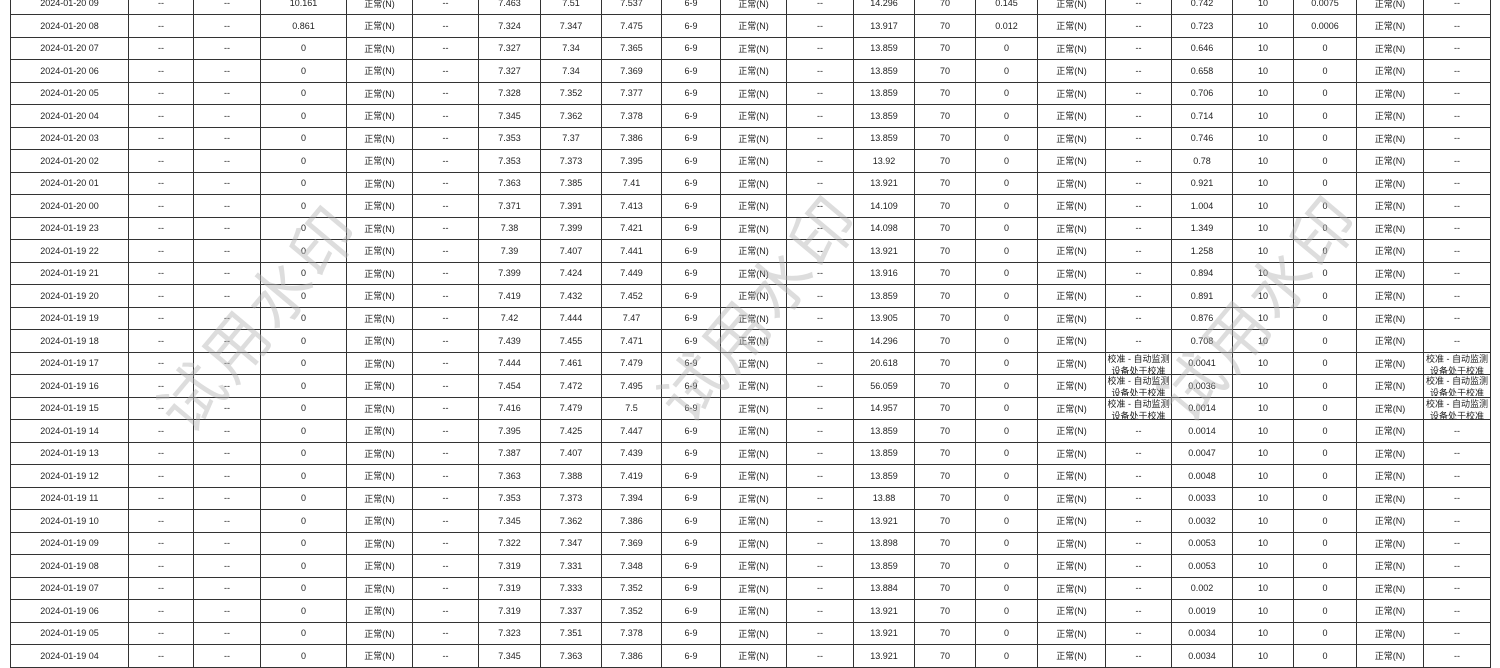 Image resolution: width=1500 pixels, height=668 pixels. Describe the element at coordinates (69, 206) in the screenshot. I see `timestamp-cell: 2024-01-20 00` at that location.